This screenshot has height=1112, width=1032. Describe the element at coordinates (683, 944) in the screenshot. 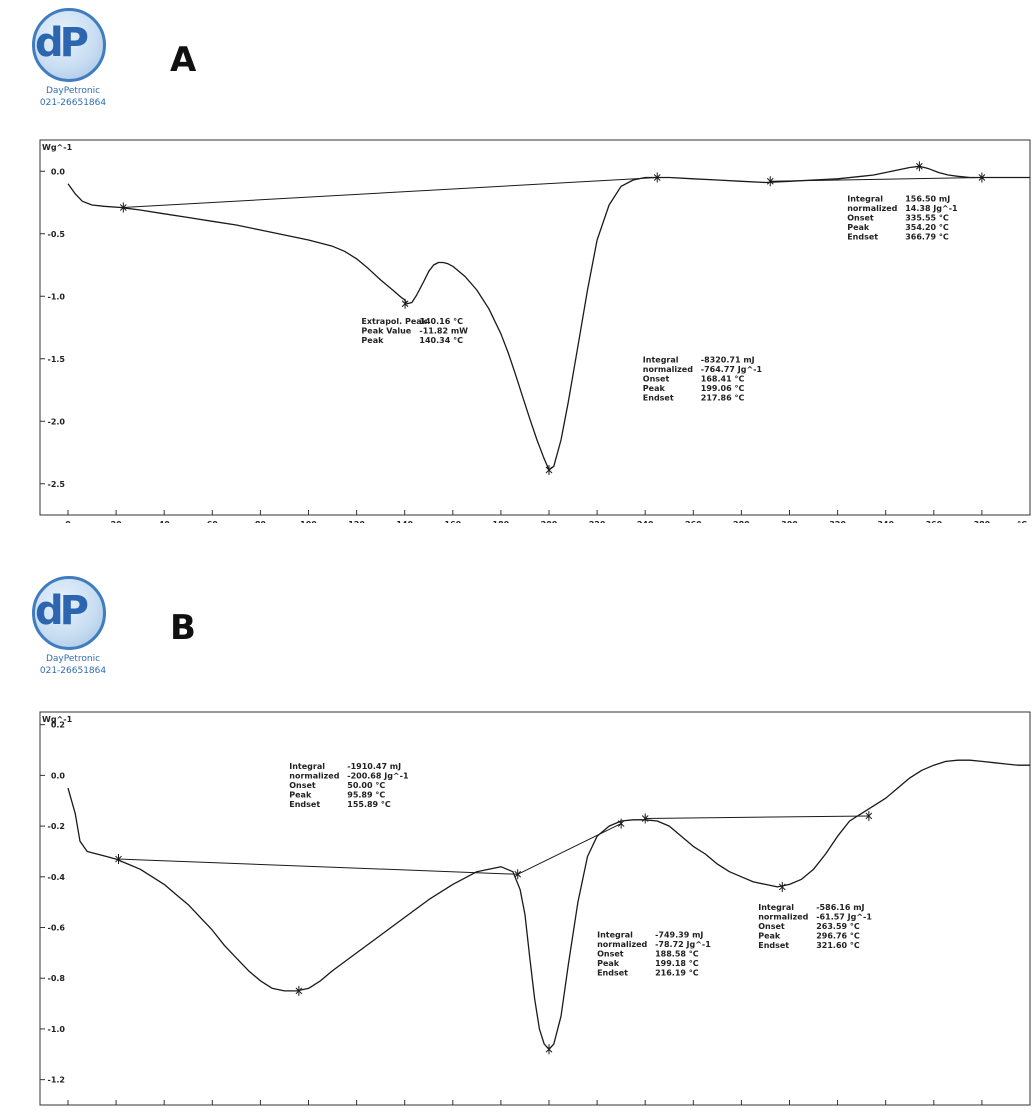

I see `annotation-value: -78.72 Jg^-1` at that location.